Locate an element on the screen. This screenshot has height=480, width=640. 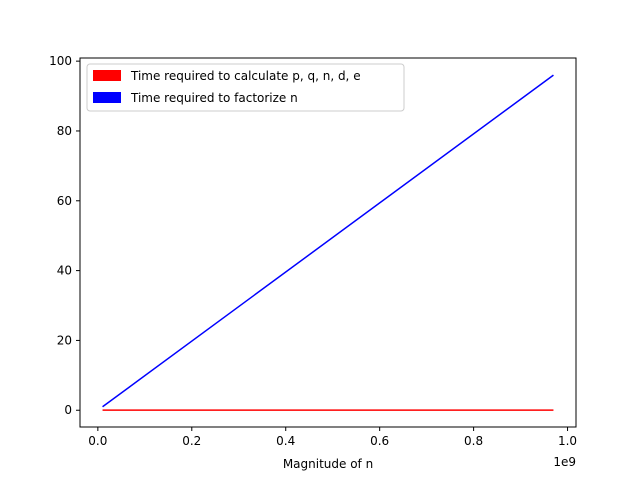
x-tick-label: 0.8 is located at coordinates (473, 441).